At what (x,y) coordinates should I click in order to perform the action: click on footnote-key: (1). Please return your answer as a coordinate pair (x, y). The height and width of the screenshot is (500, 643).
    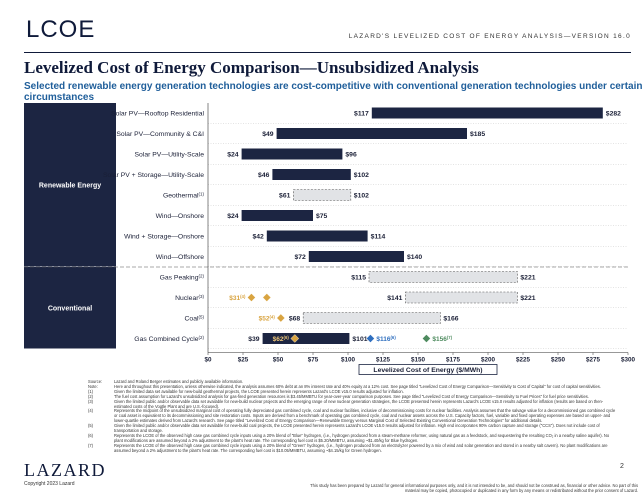
    Looking at the image, I should click on (91, 391).